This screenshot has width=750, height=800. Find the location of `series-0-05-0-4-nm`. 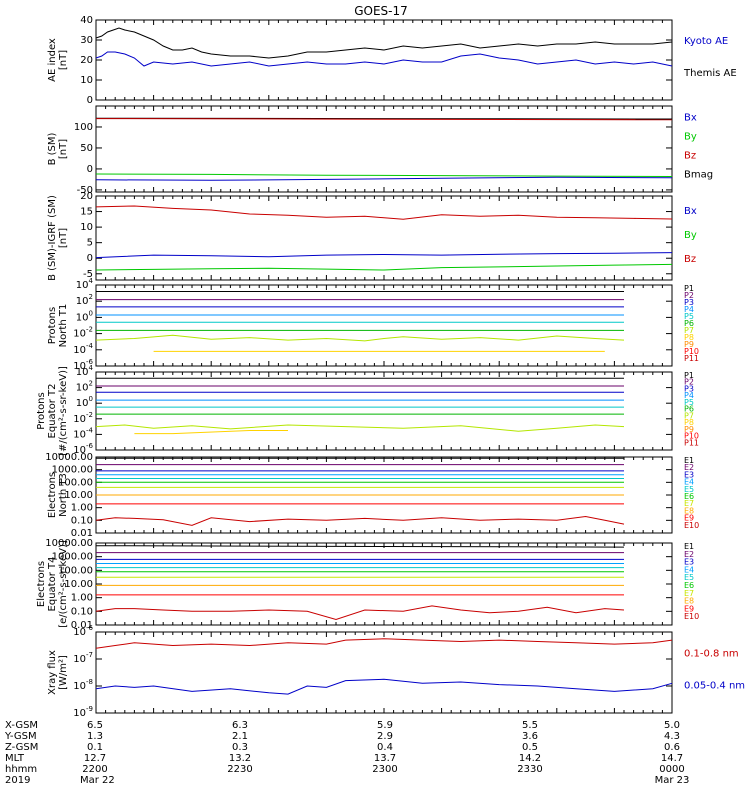

series-0-05-0-4-nm is located at coordinates (384, 686).